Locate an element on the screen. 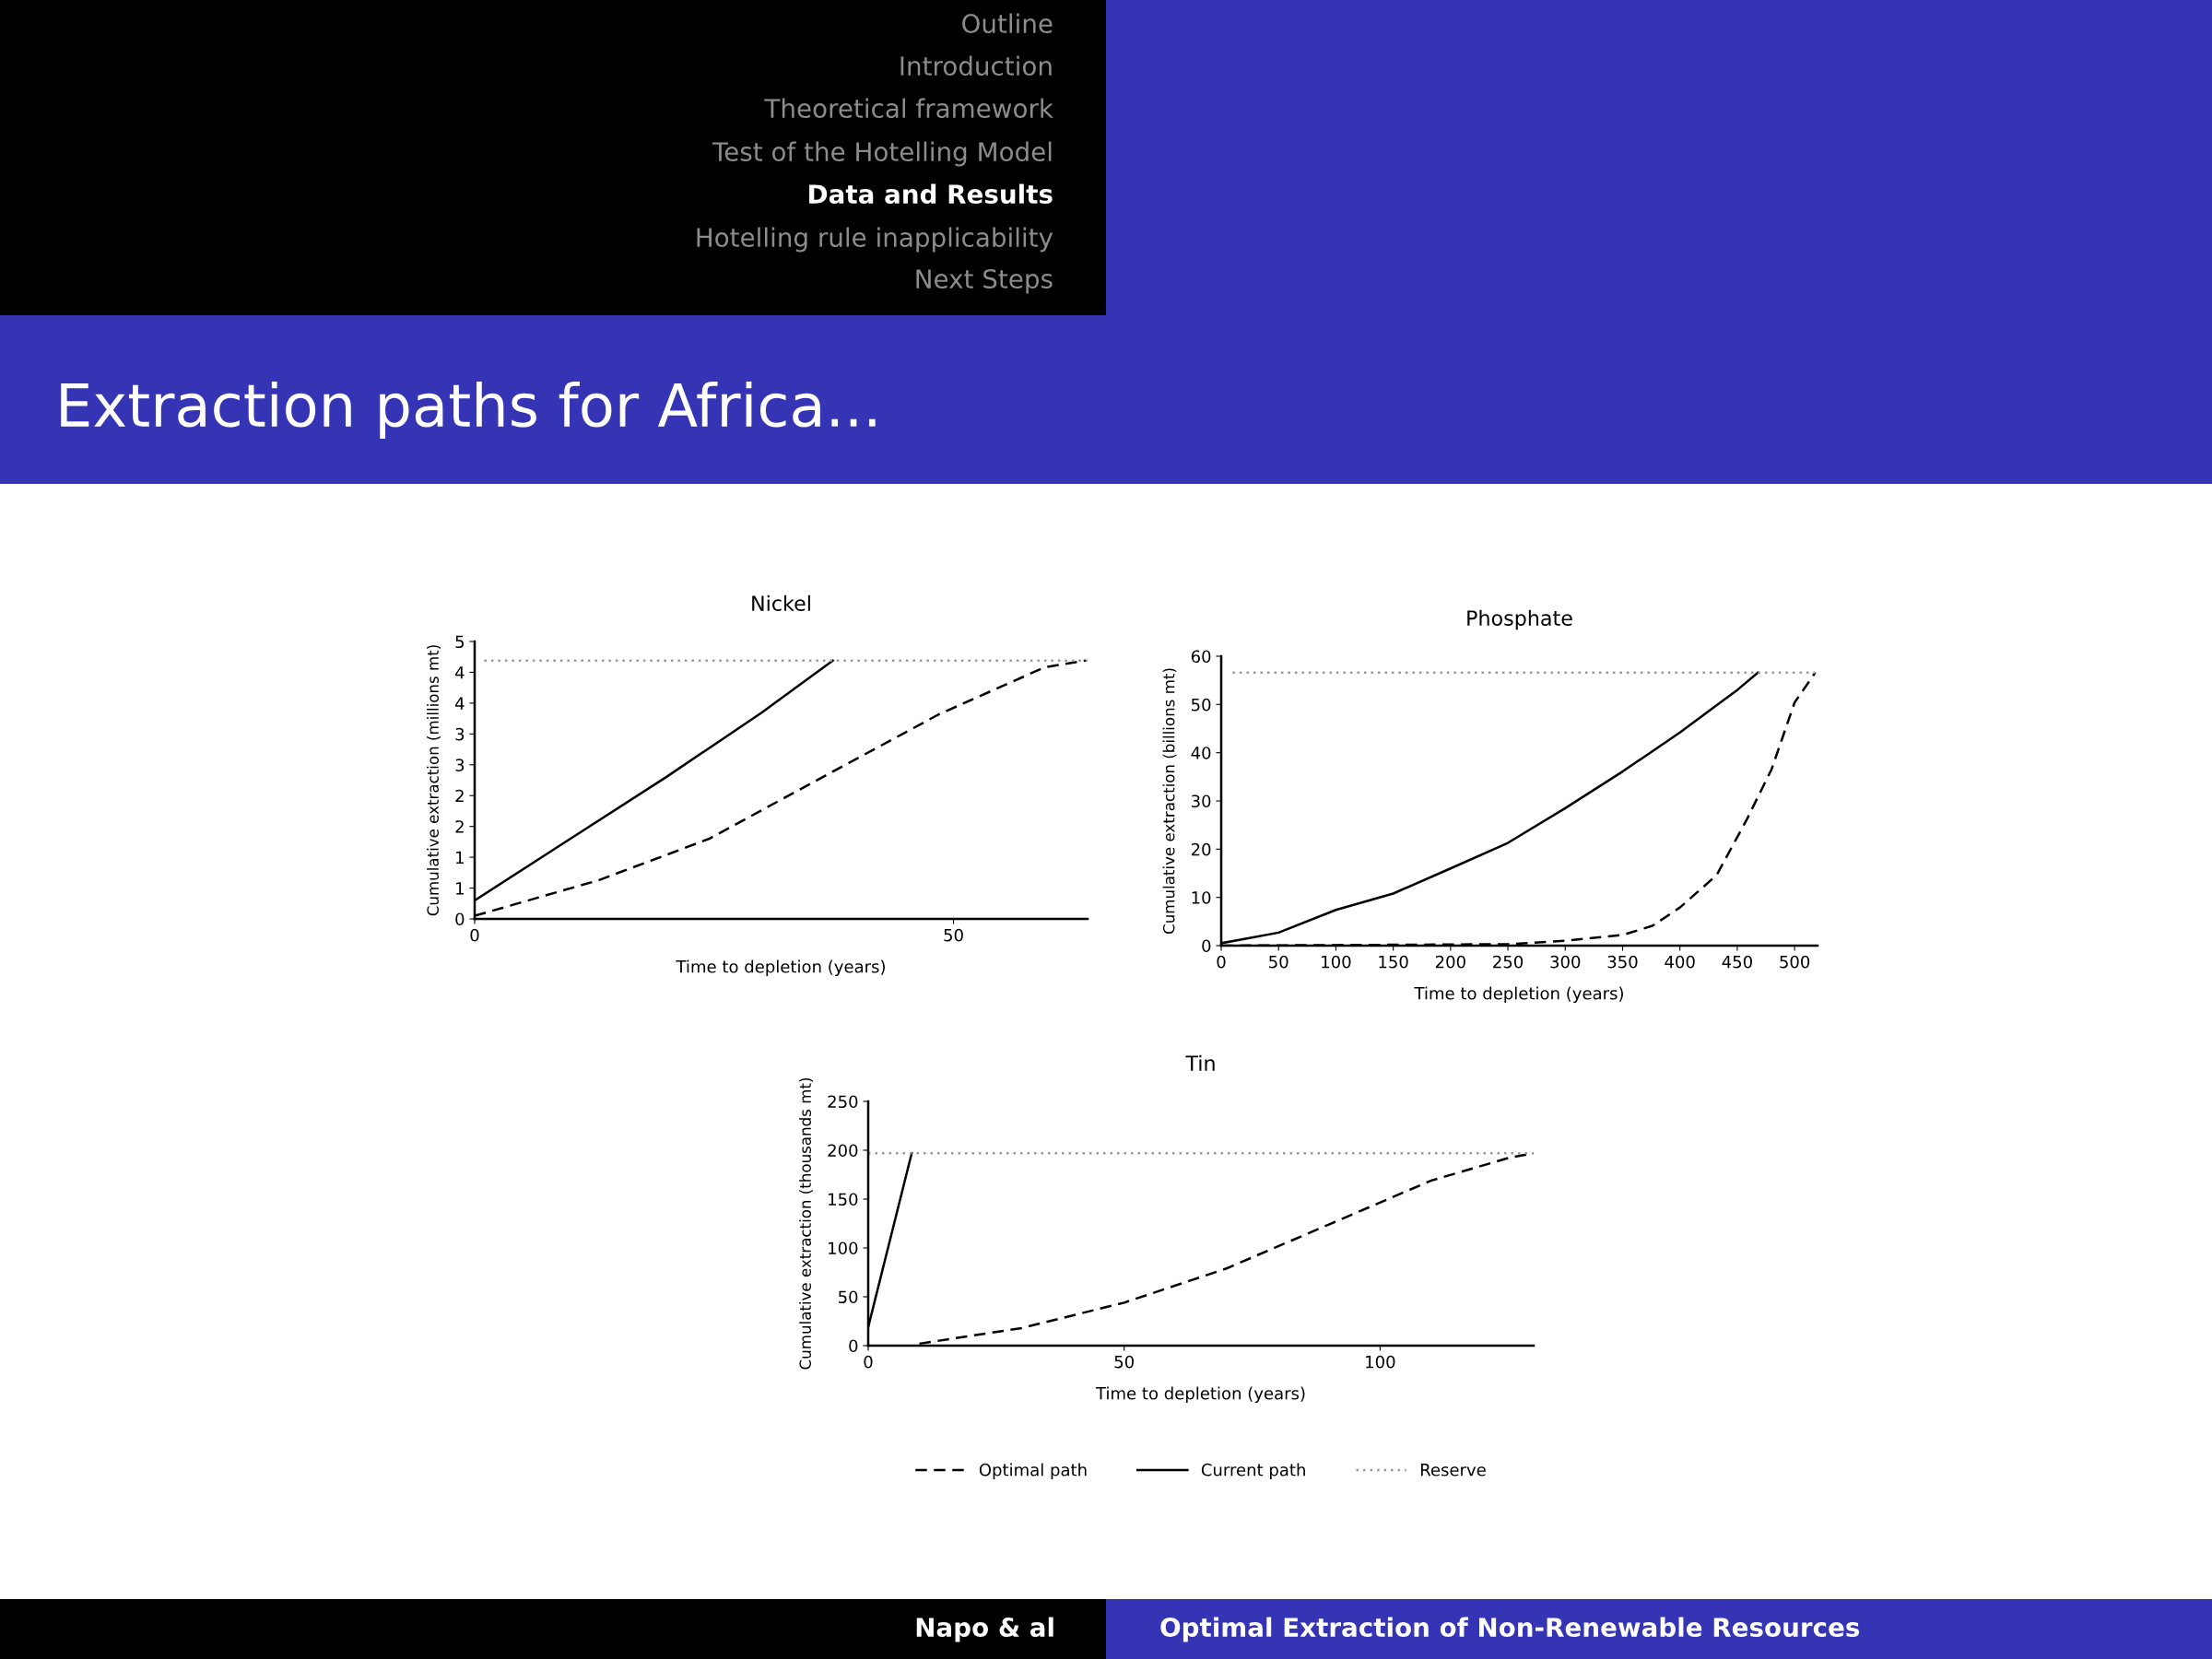 This screenshot has height=1659, width=2212. text: Napo & al is located at coordinates (984, 1629).